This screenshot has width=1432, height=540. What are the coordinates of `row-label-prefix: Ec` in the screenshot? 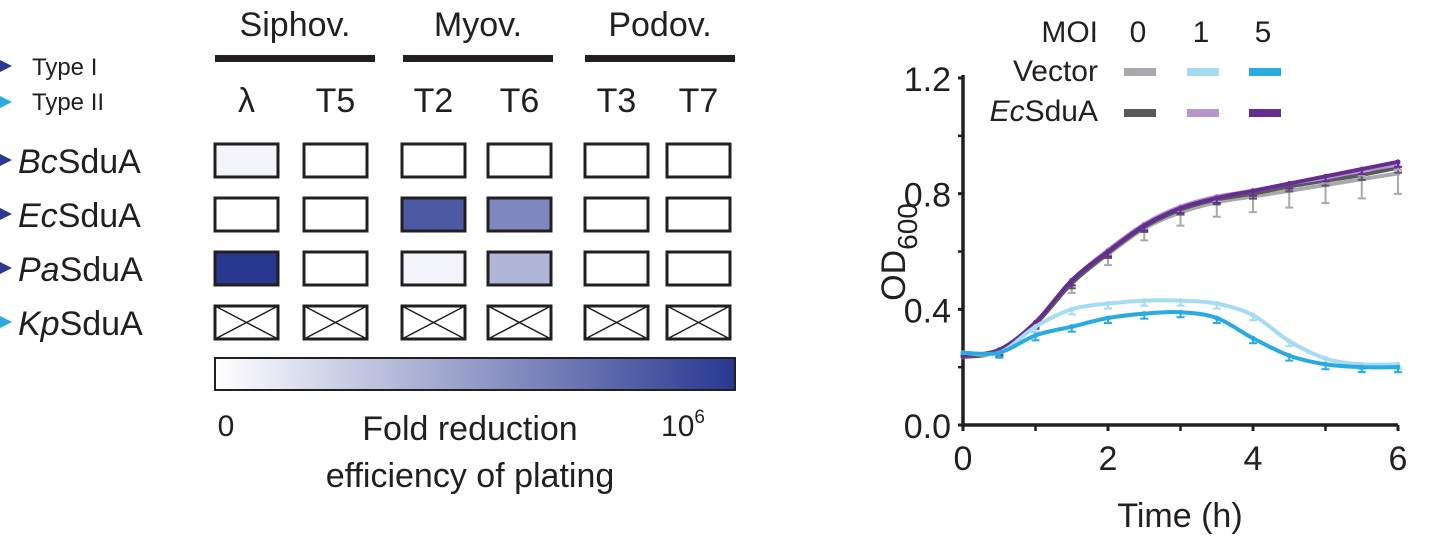 It's located at (38, 216).